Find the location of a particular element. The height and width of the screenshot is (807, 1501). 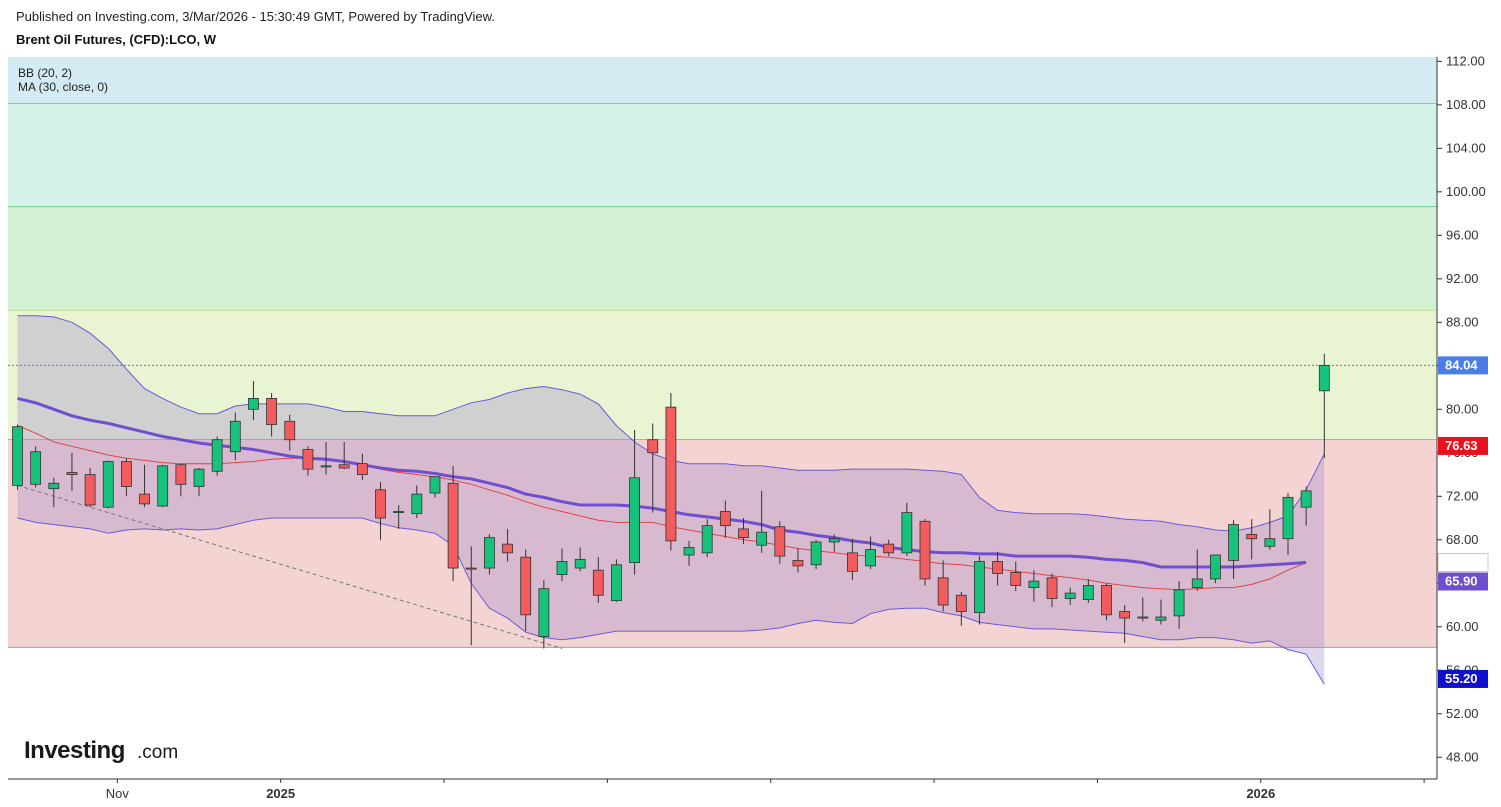

trendline is located at coordinates (290, 566).